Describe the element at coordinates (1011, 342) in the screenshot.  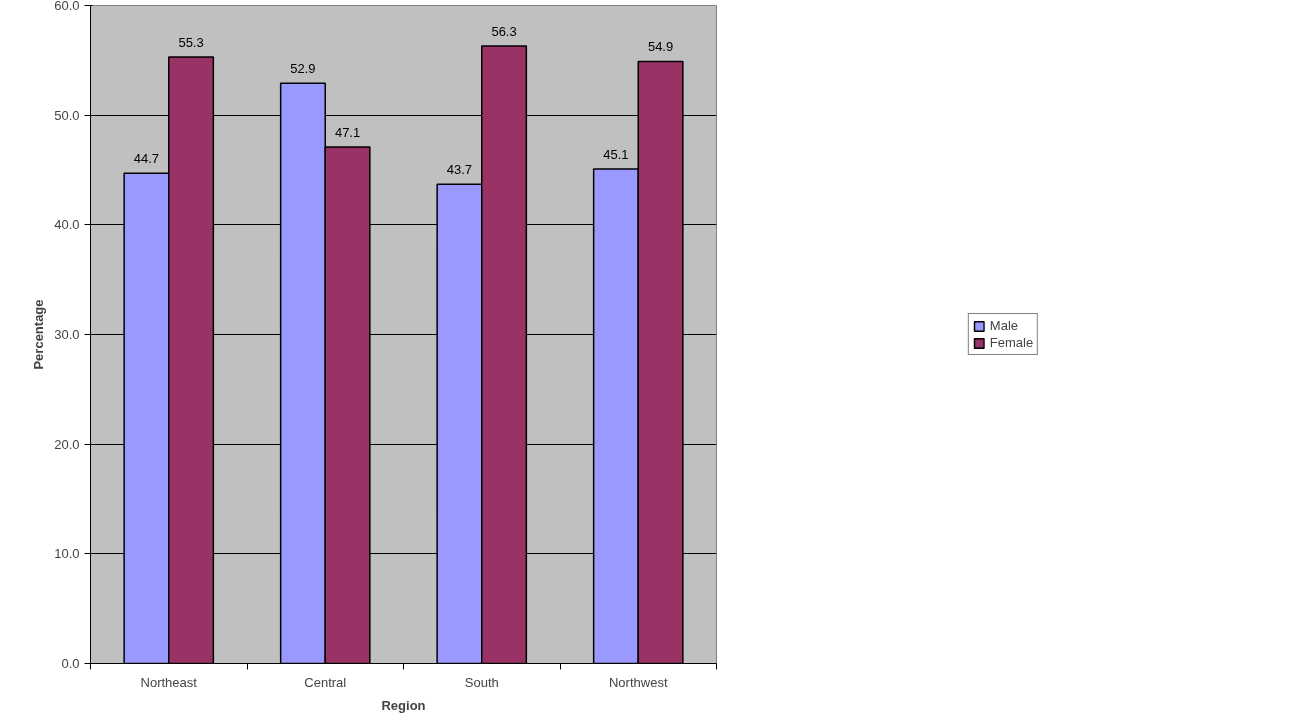
I see `legend-label: Female` at that location.